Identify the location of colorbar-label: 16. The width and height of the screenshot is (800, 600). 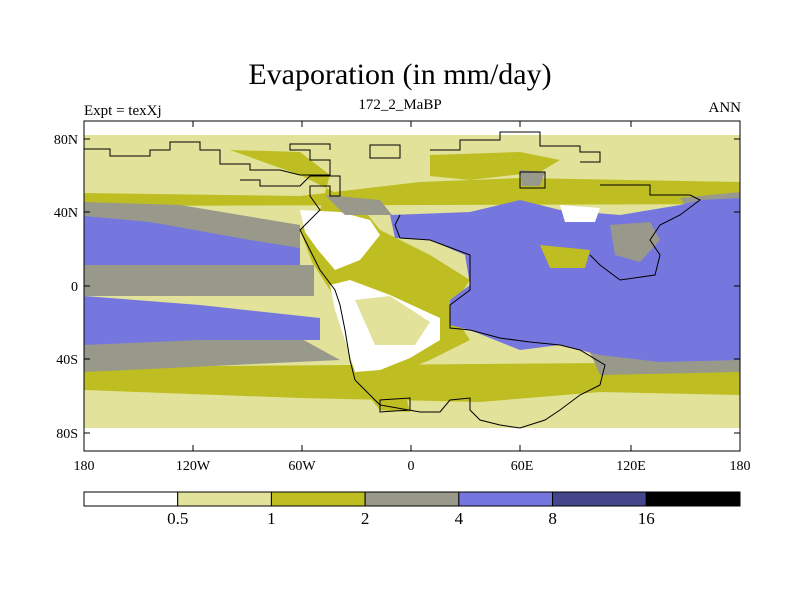
(646, 518).